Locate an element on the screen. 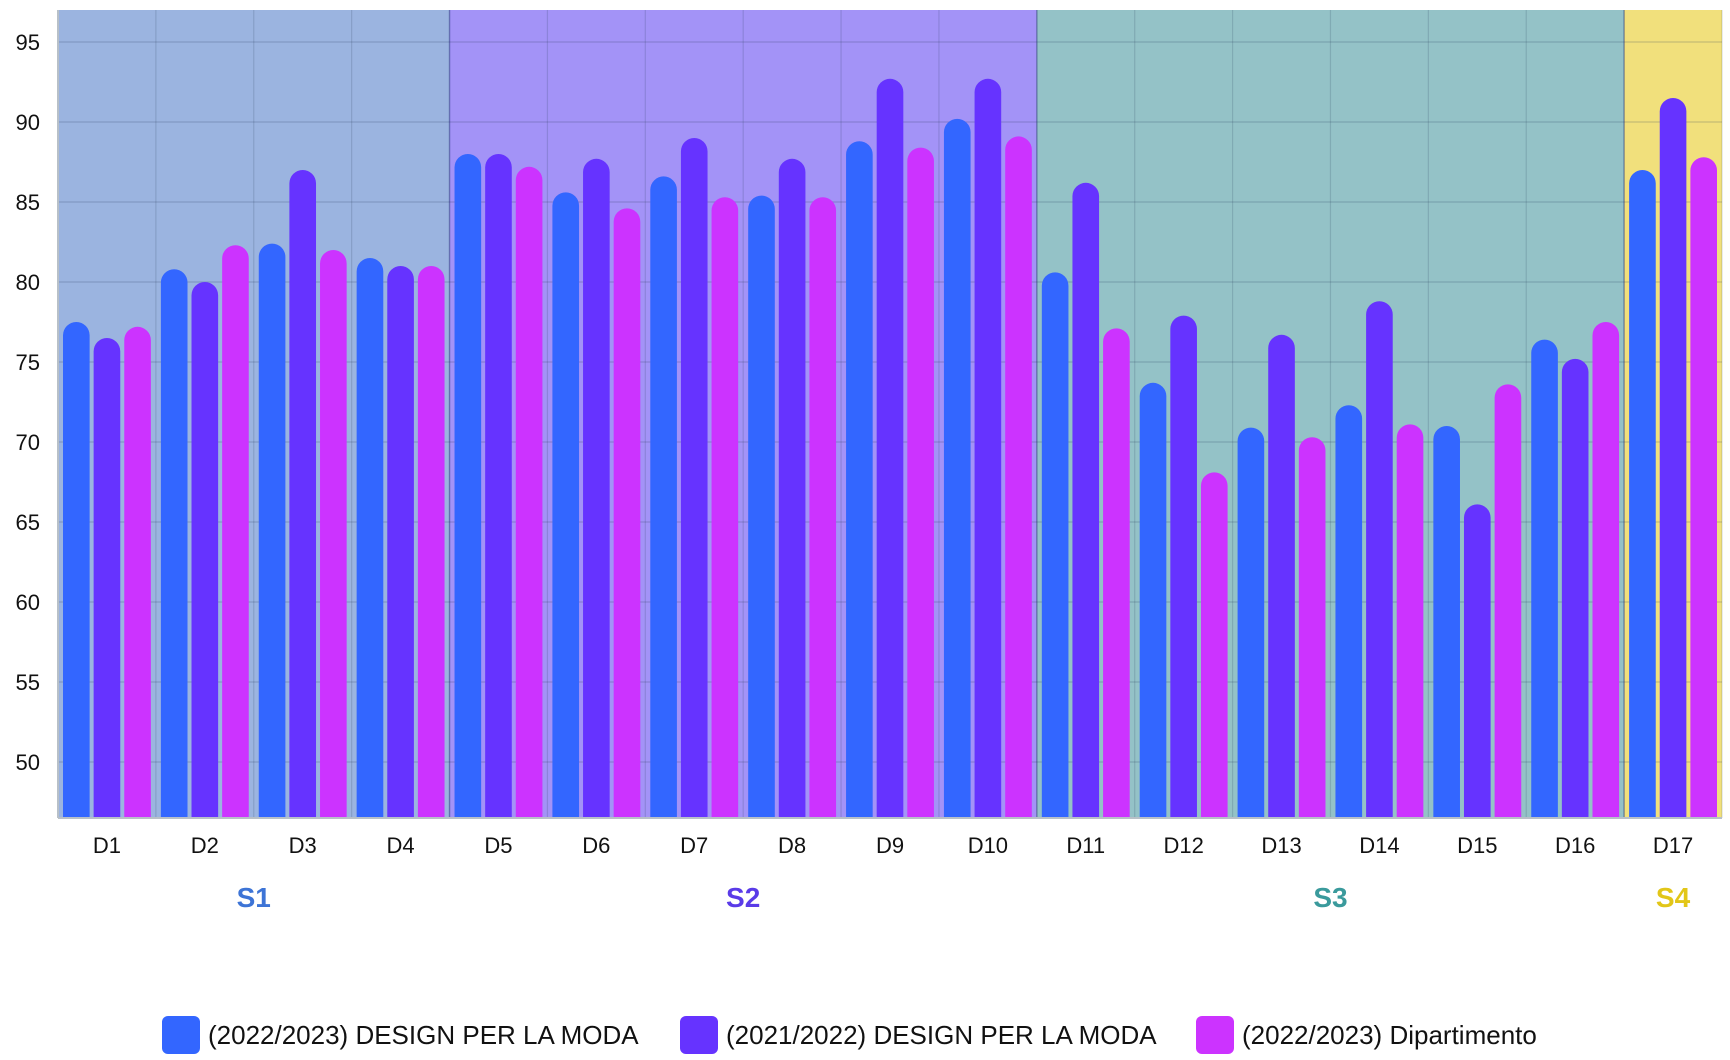  x-tick-label: D14 is located at coordinates (1379, 845).